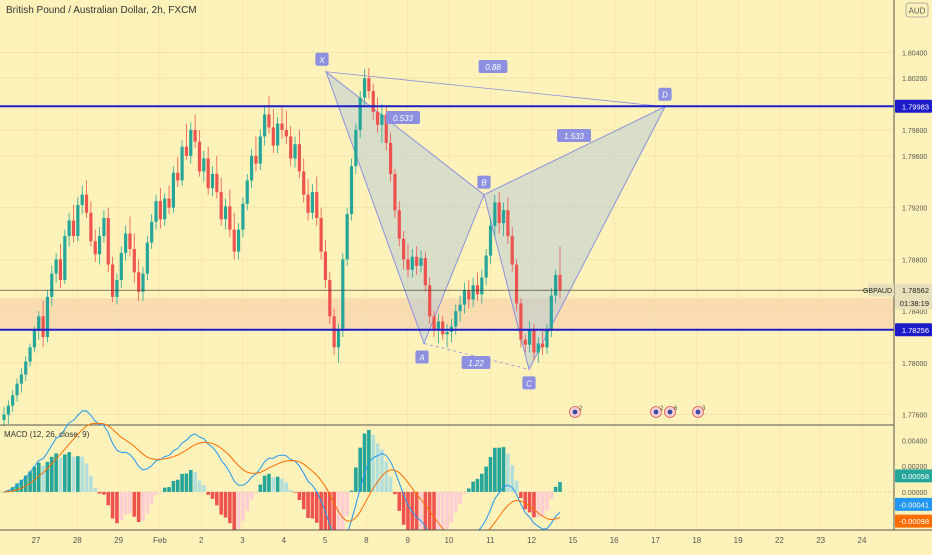 This screenshot has width=932, height=555. Describe the element at coordinates (915, 106) in the screenshot. I see `upper-level-badge: 1.79983` at that location.